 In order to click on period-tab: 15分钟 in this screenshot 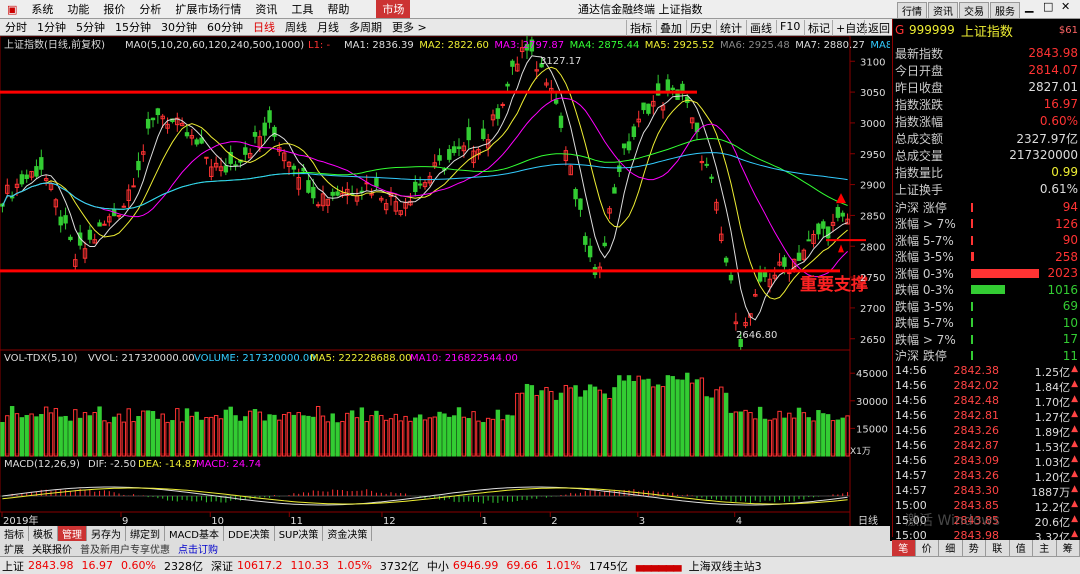, I will do `click(133, 27)`.